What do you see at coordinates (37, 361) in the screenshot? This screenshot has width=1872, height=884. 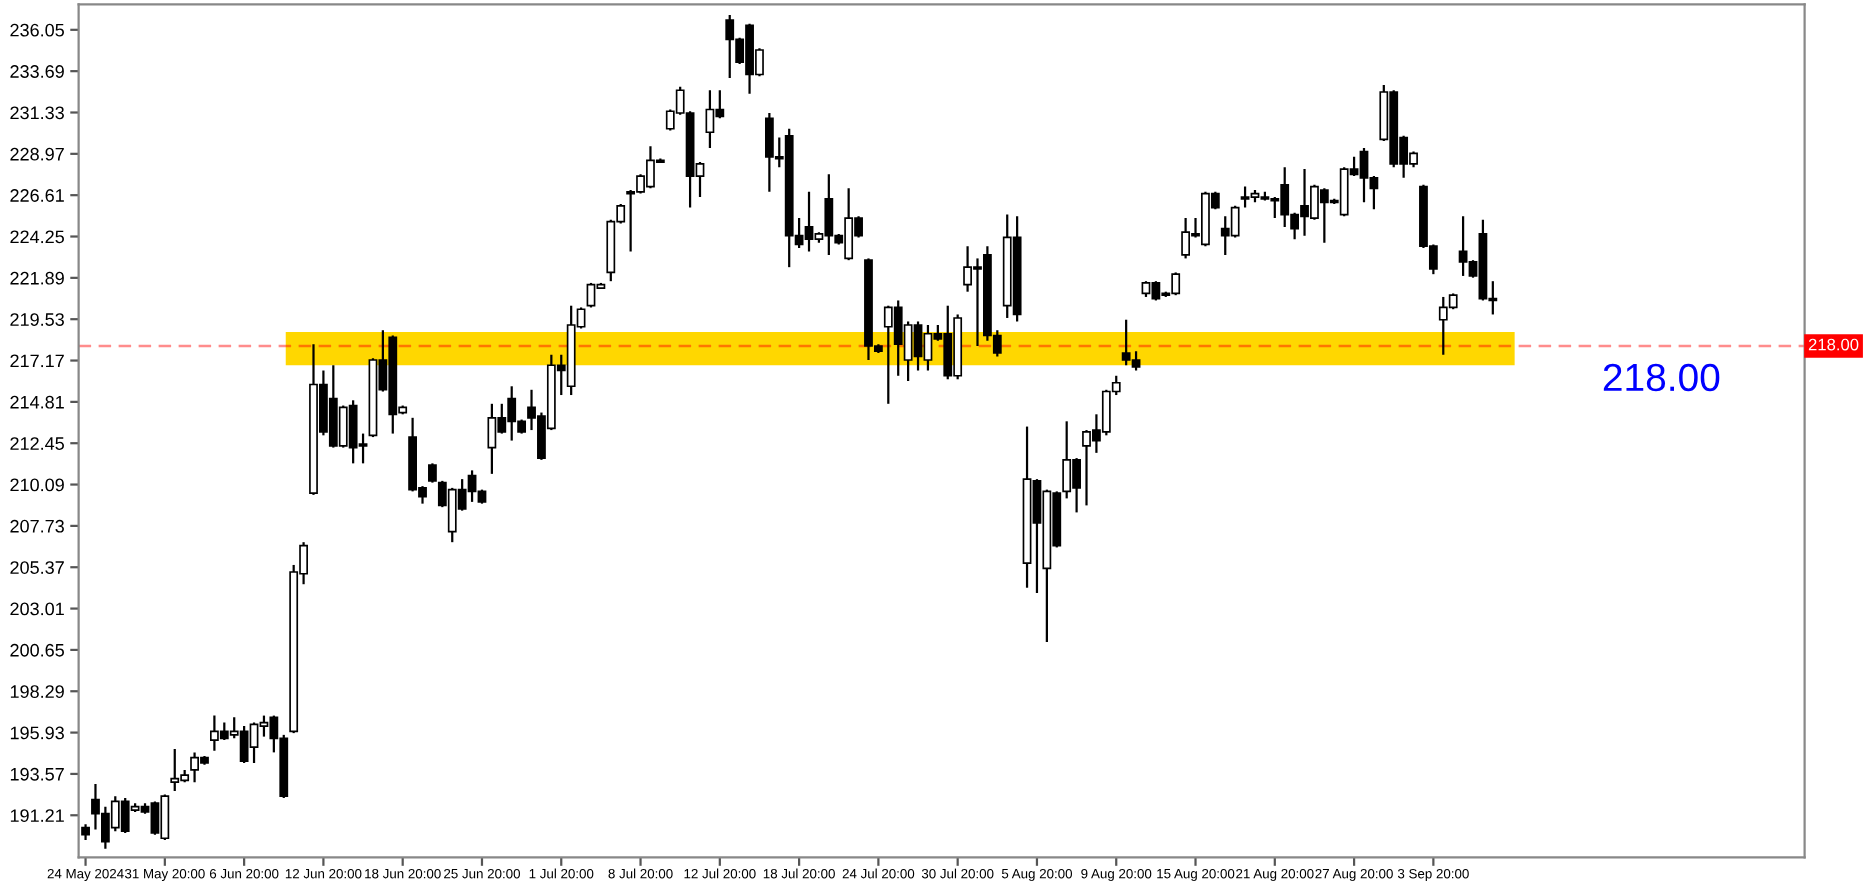 I see `y-tick-label: 217.17` at bounding box center [37, 361].